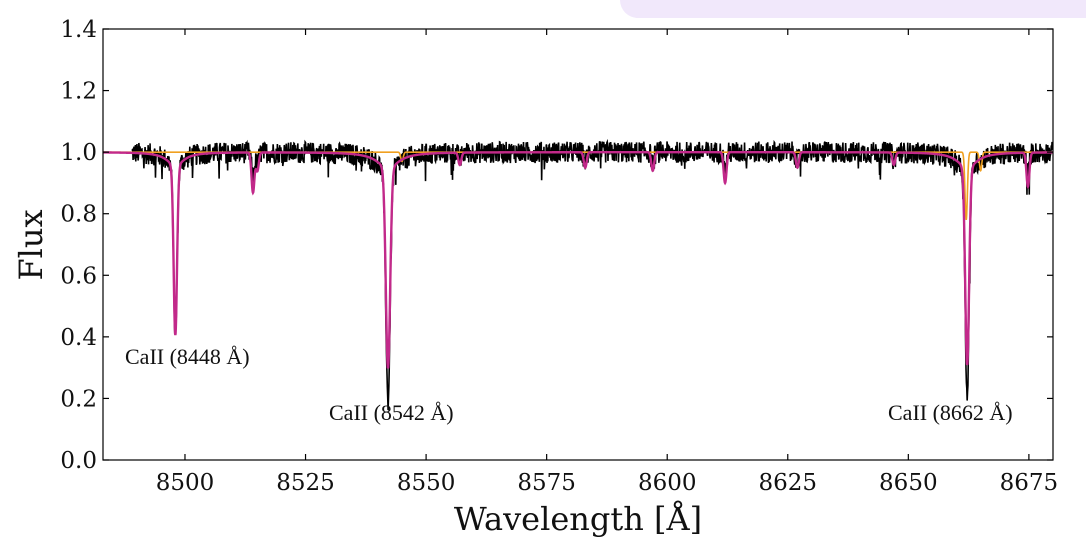 The width and height of the screenshot is (1086, 542). What do you see at coordinates (185, 483) in the screenshot?
I see `x-tick-label: 8500` at bounding box center [185, 483].